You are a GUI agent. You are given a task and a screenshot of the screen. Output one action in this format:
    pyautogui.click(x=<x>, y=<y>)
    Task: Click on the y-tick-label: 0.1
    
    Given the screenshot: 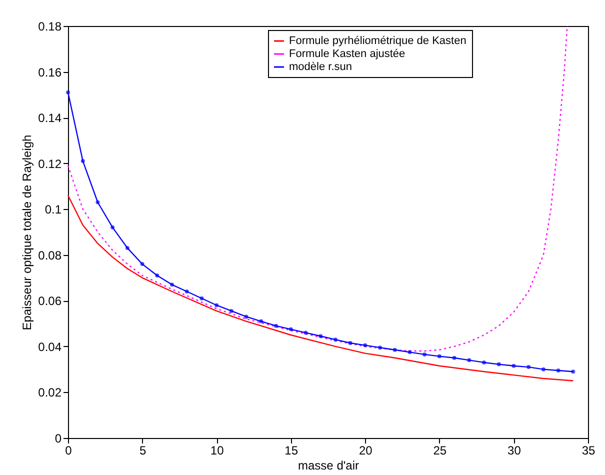 What is the action you would take?
    pyautogui.click(x=53, y=209)
    